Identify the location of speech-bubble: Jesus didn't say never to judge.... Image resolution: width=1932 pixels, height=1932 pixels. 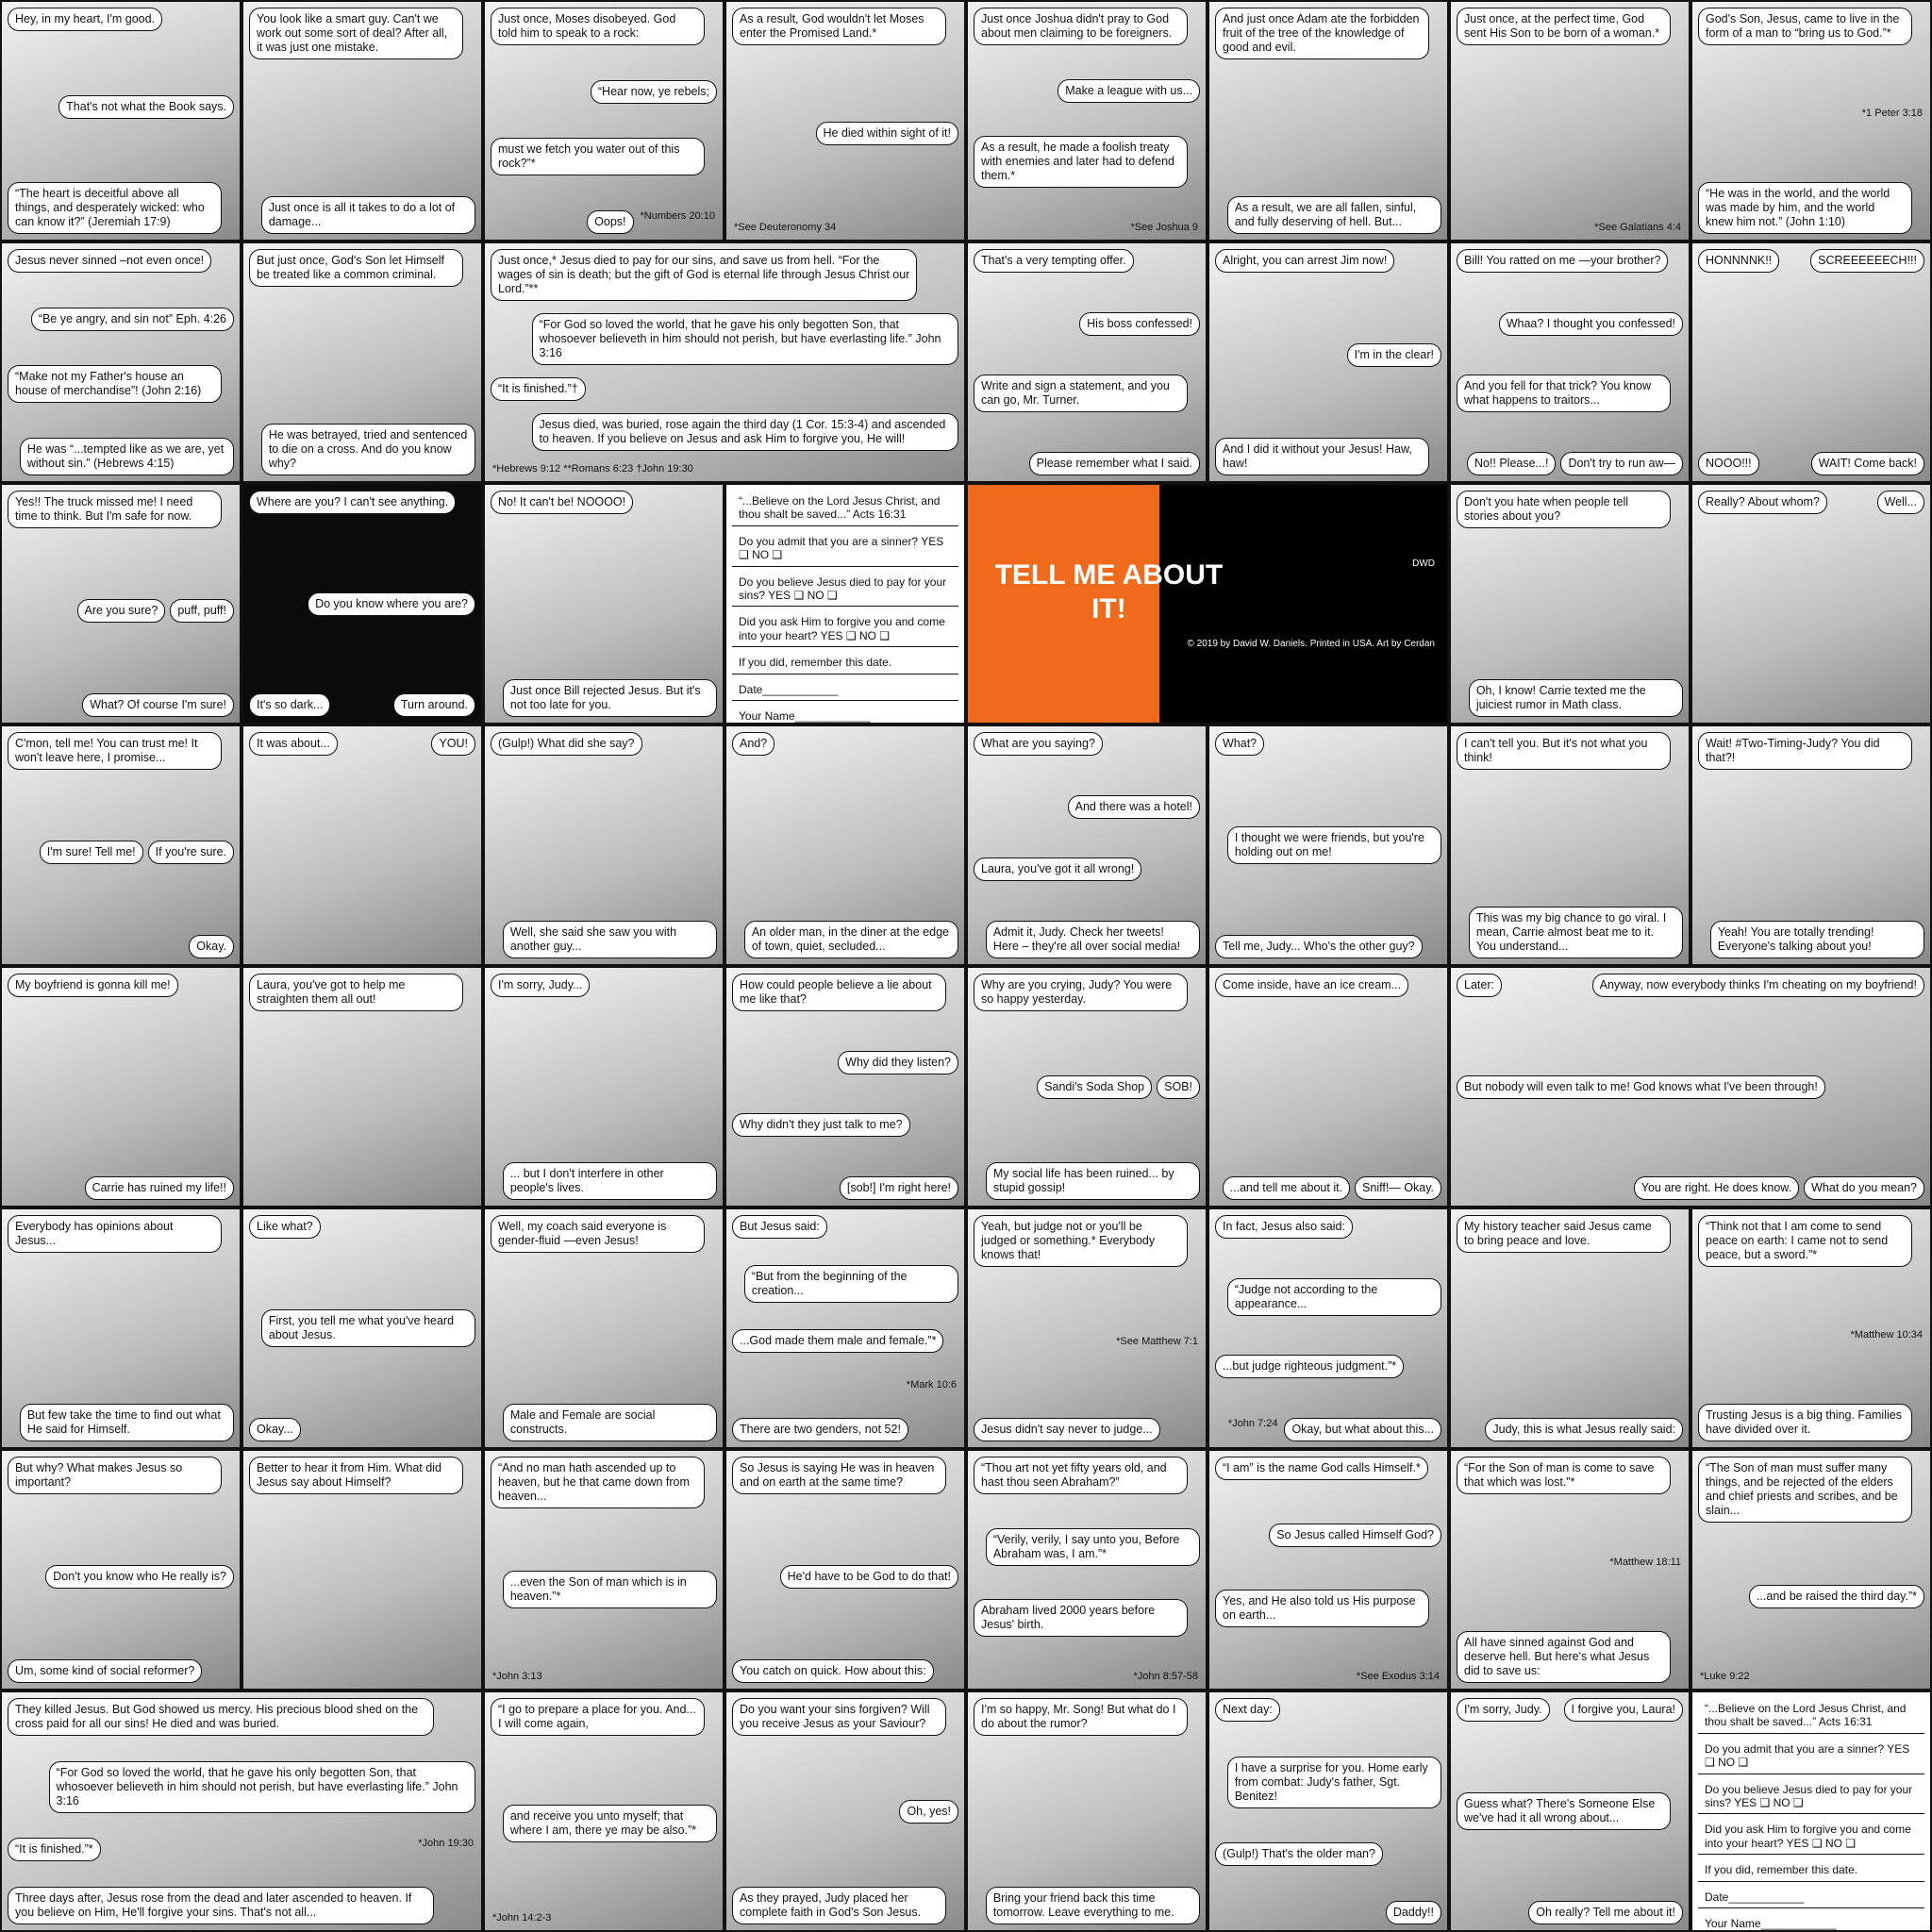
(1067, 1429).